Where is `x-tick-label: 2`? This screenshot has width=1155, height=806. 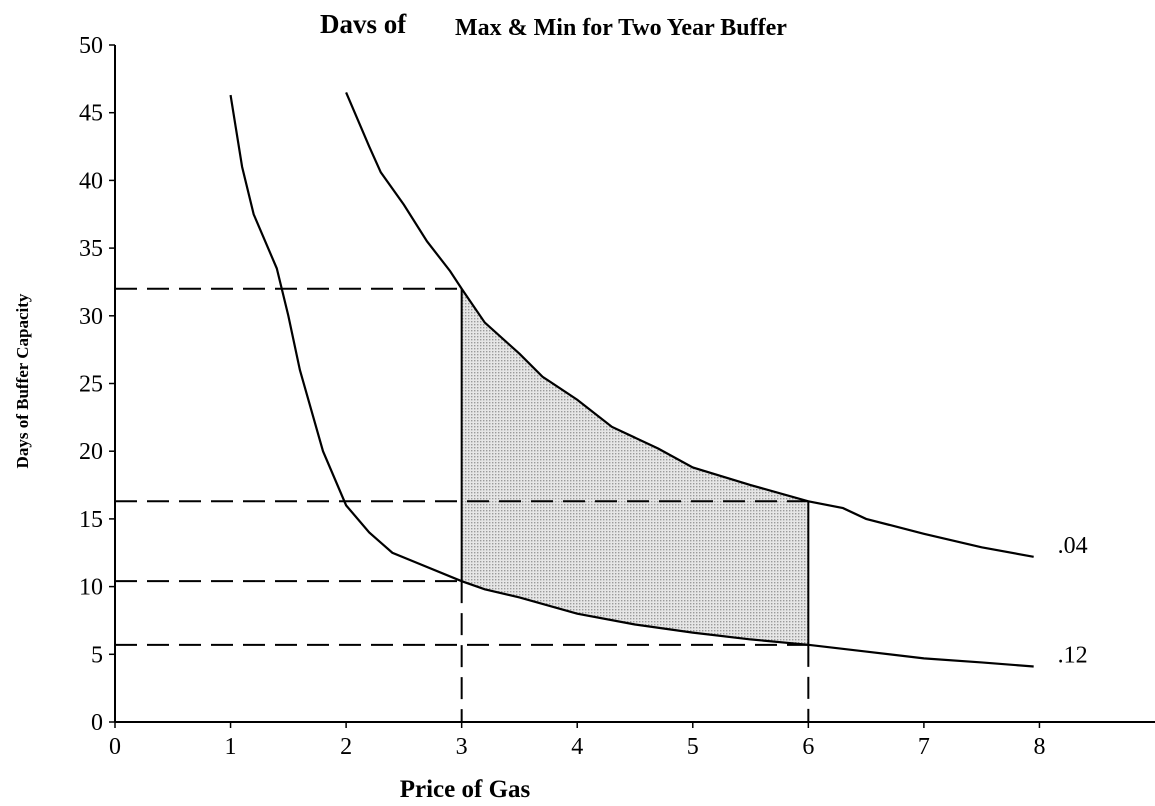
x-tick-label: 2 is located at coordinates (346, 747).